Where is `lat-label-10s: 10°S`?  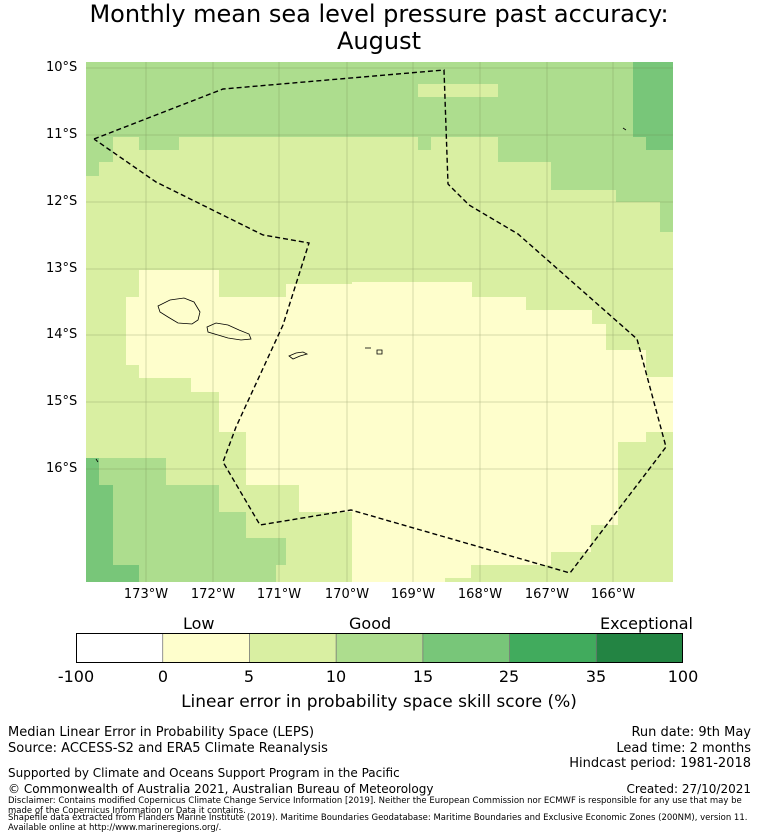
lat-label-10s: 10°S is located at coordinates (62, 67).